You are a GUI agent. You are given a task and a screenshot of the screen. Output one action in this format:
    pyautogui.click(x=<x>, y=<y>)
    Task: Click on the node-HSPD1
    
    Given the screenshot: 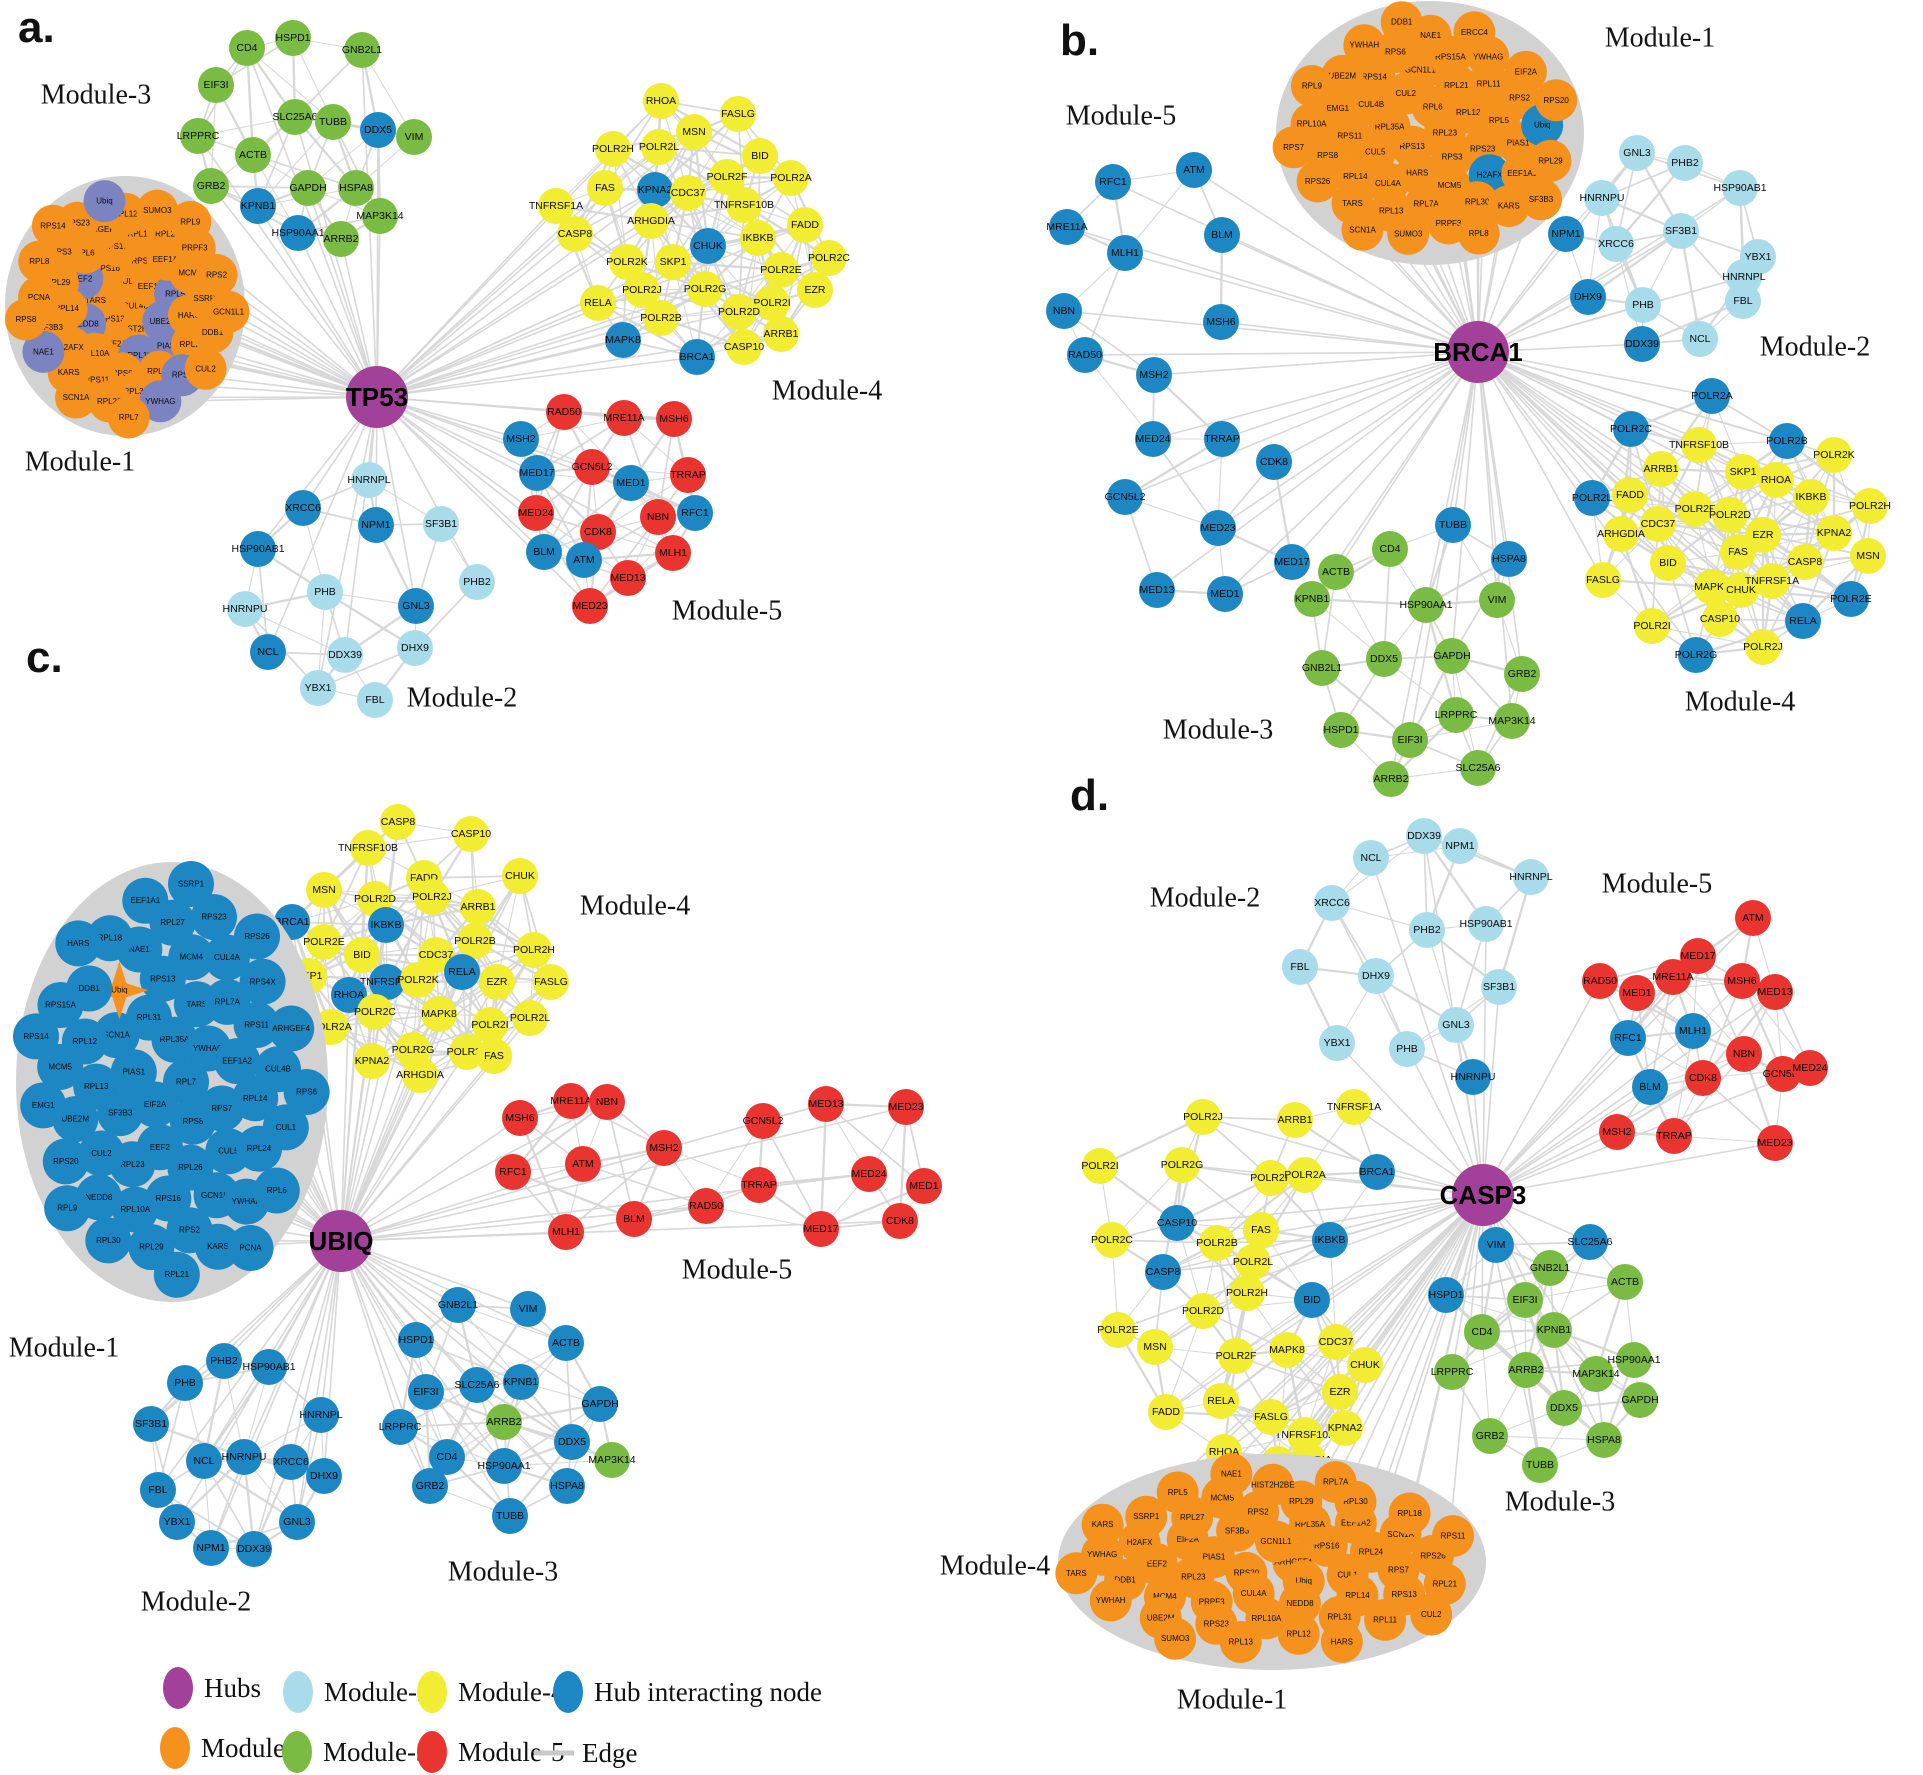 What is the action you would take?
    pyautogui.click(x=293, y=38)
    